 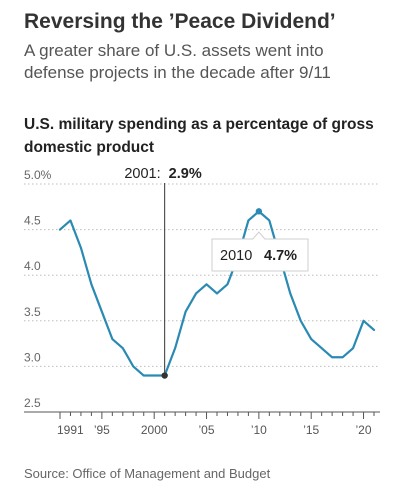 I want to click on headline: Reversing the ’Peace Dividend’, so click(x=180, y=21).